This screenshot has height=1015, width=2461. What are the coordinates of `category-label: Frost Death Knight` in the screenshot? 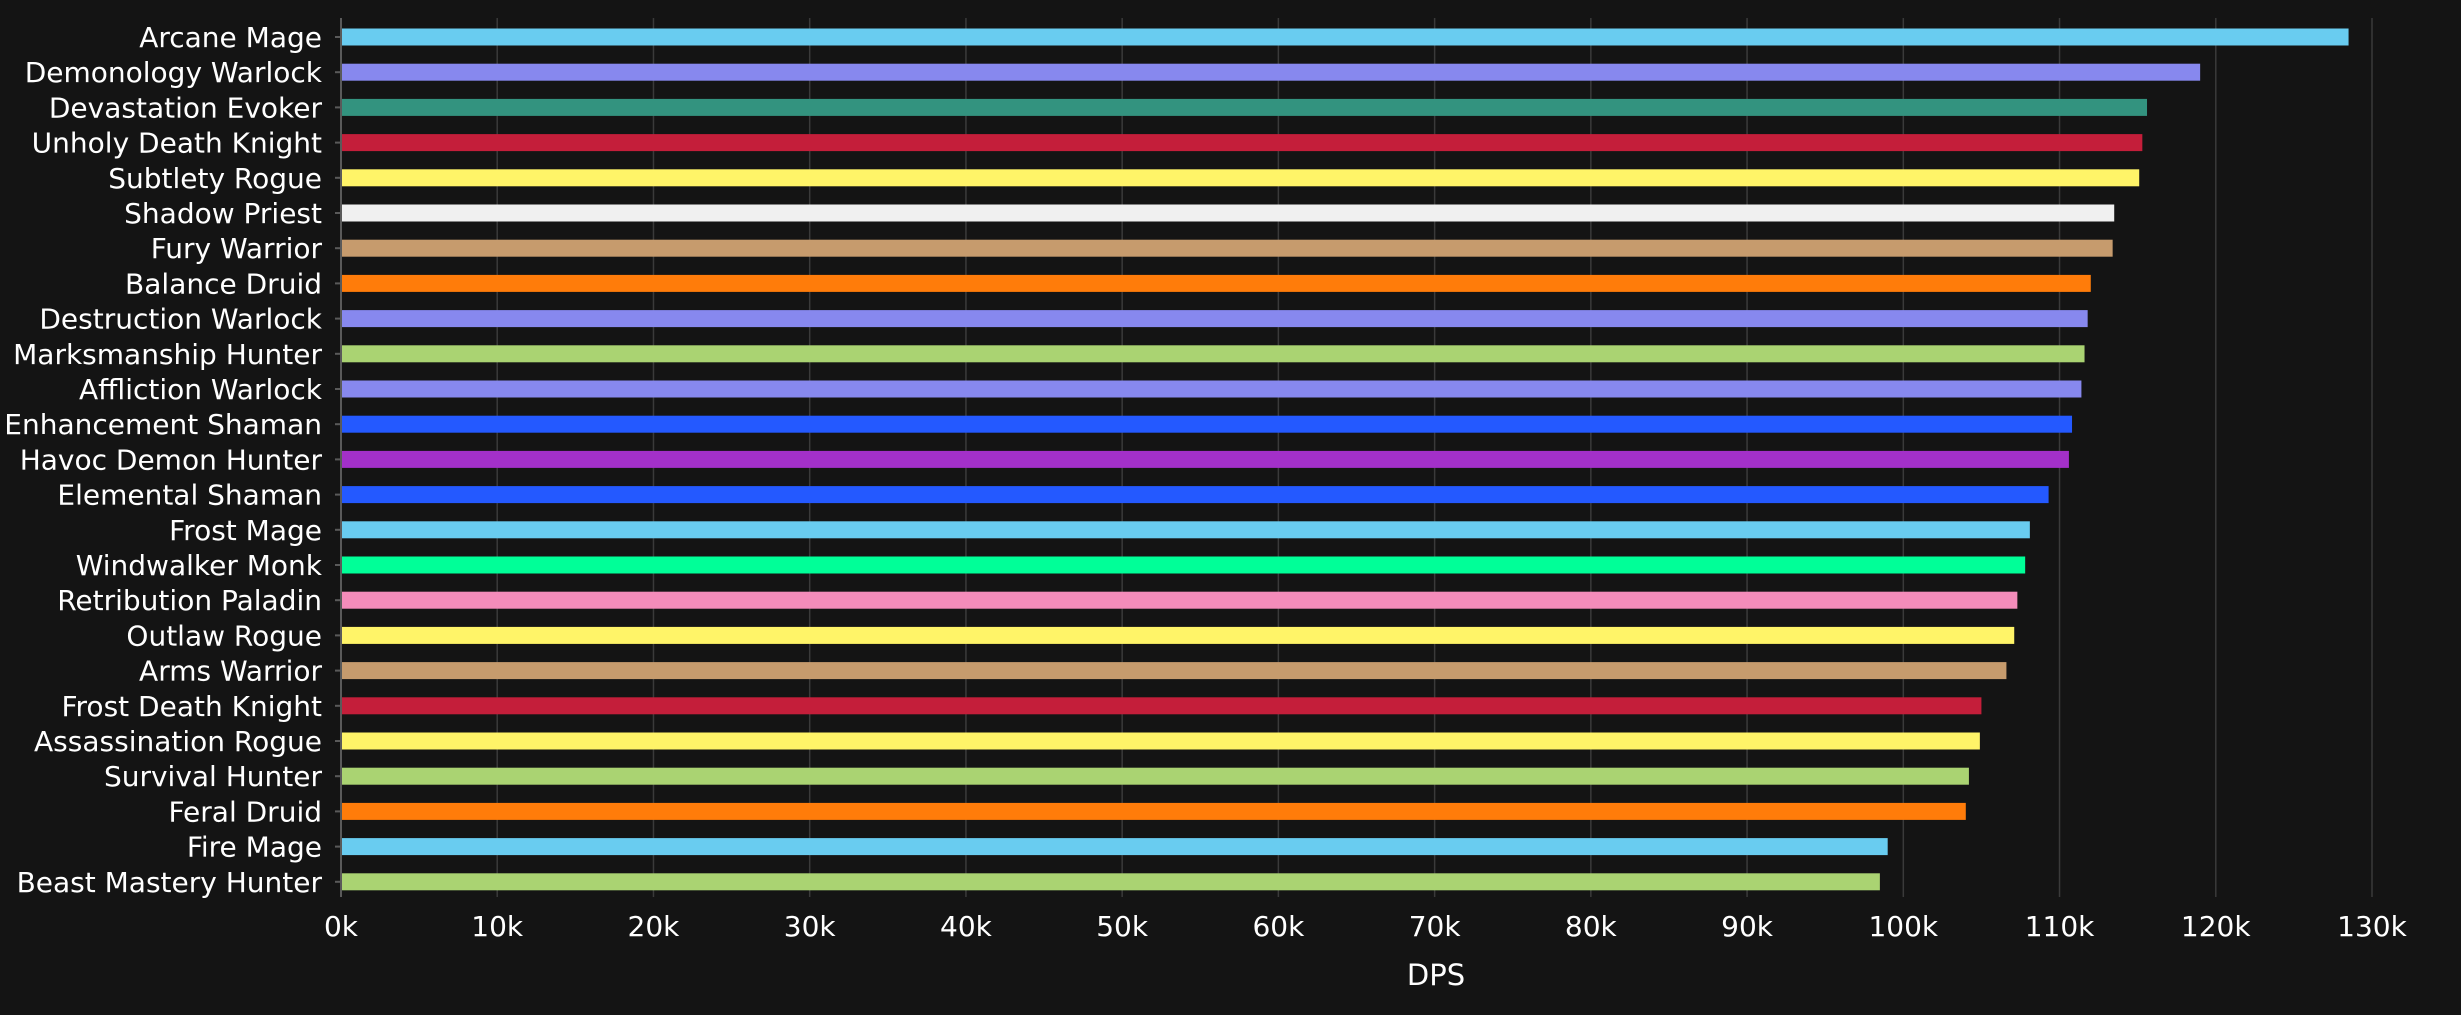 It's located at (191, 706).